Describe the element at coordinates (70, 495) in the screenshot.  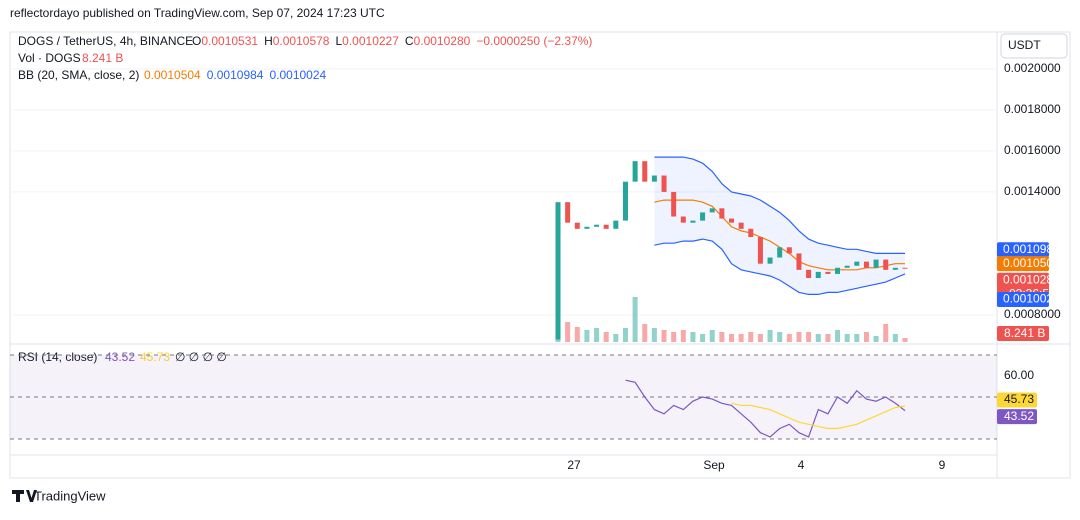
I see `brand: TradingView` at that location.